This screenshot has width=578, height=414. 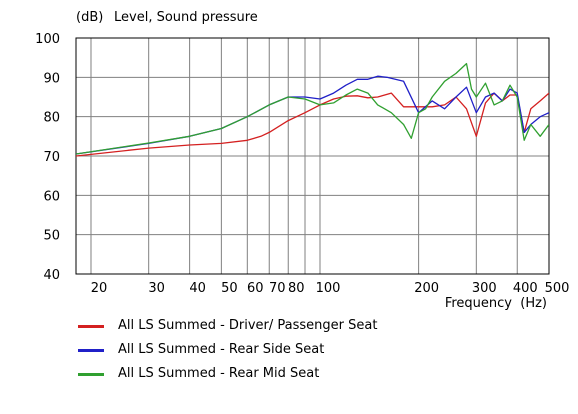 I want to click on legend-label: All LS Summed - Rear Side Seat, so click(x=221, y=349).